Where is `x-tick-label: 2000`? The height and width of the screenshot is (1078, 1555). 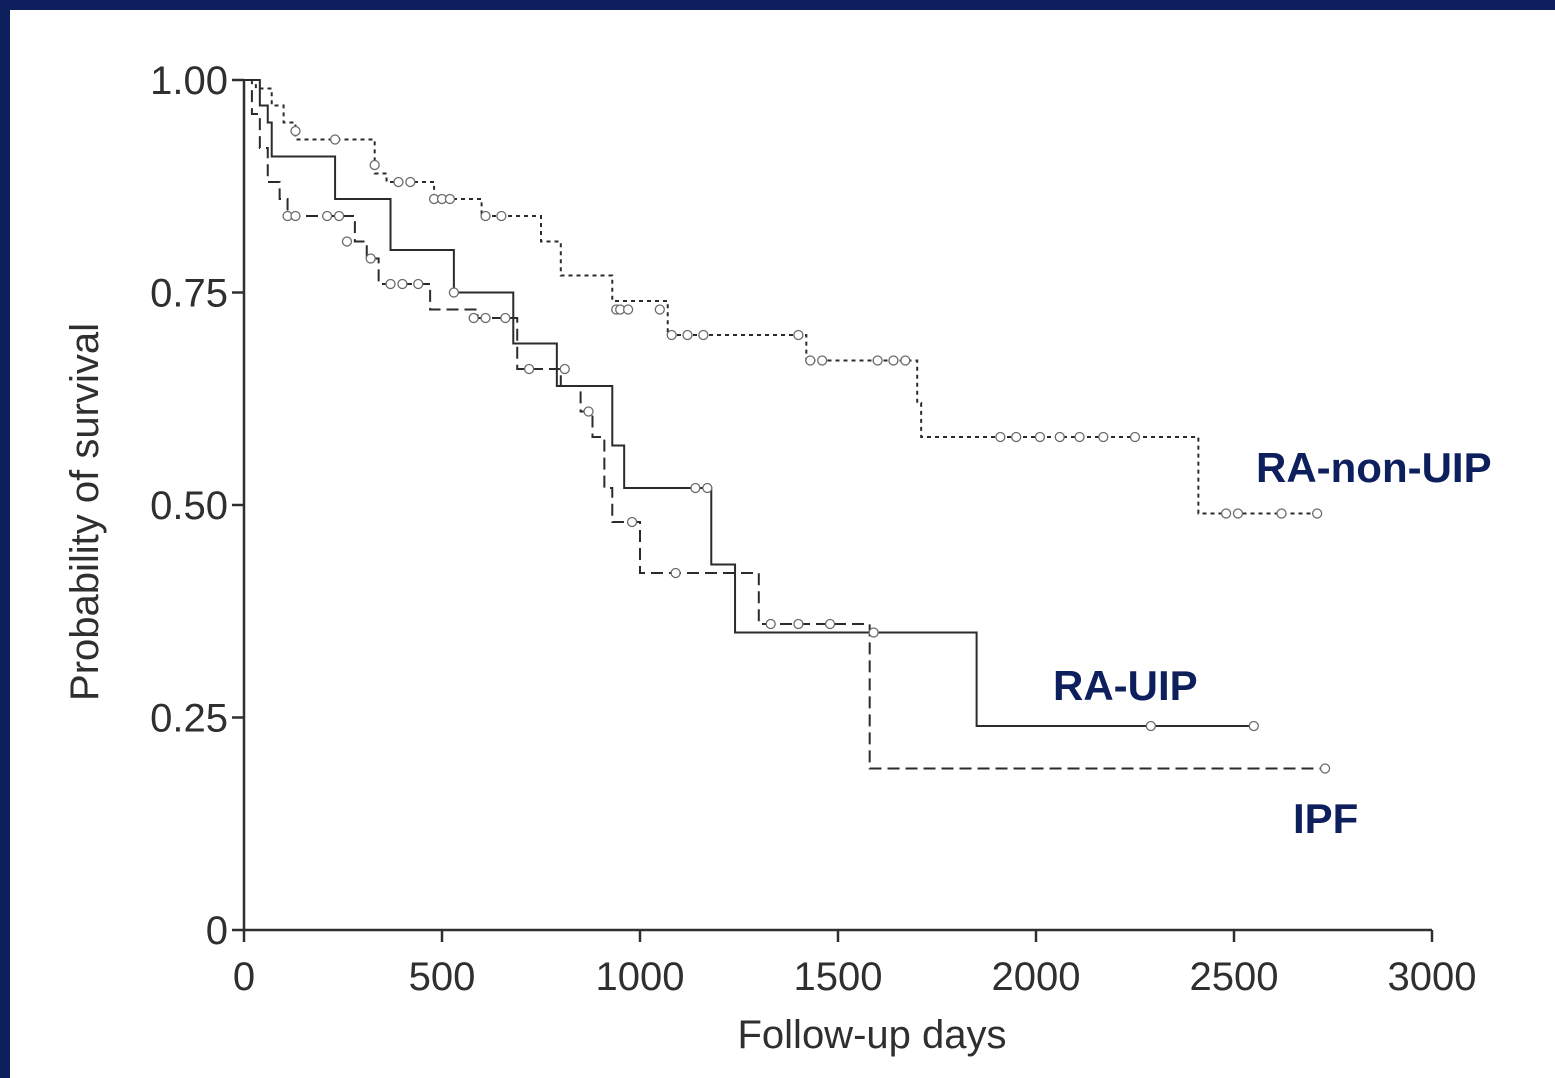
x-tick-label: 2000 is located at coordinates (1036, 977).